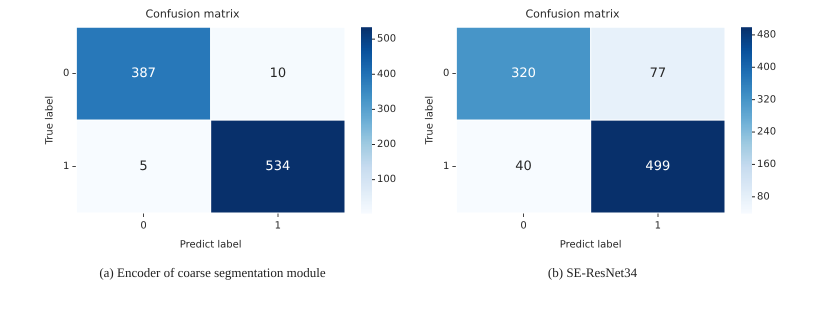 Image resolution: width=819 pixels, height=320 pixels. Describe the element at coordinates (386, 180) in the screenshot. I see `color-bar-label: 100` at that location.